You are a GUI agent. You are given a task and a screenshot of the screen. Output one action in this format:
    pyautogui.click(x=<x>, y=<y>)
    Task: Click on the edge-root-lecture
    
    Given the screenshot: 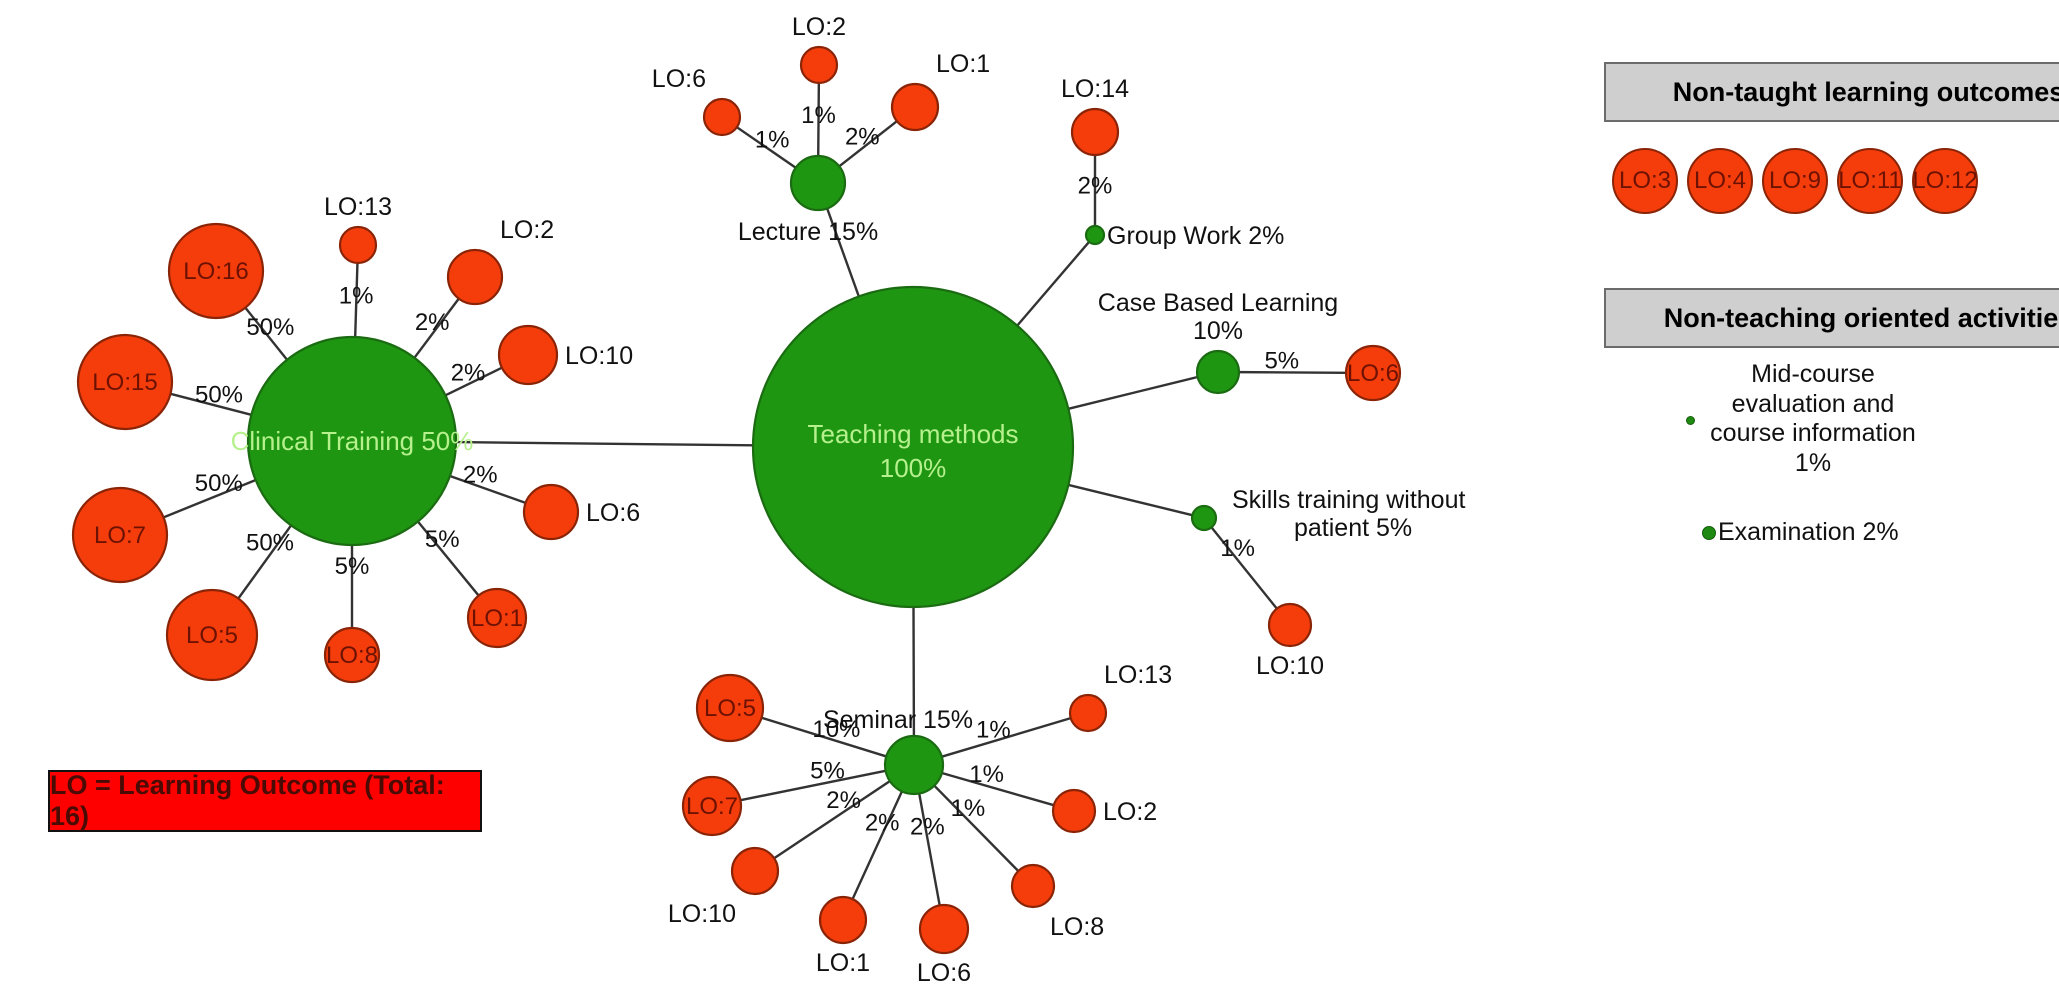 What is the action you would take?
    pyautogui.click(x=843, y=252)
    